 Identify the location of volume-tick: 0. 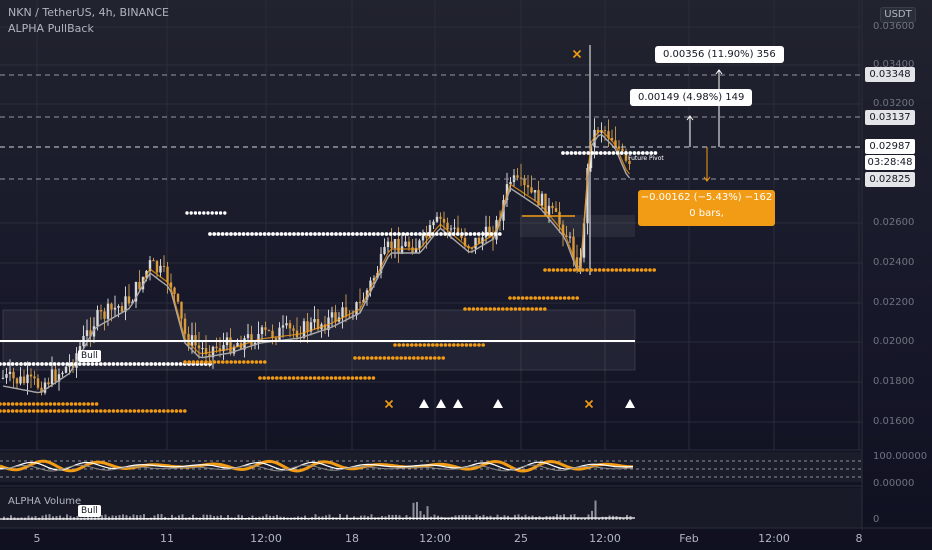
(876, 519).